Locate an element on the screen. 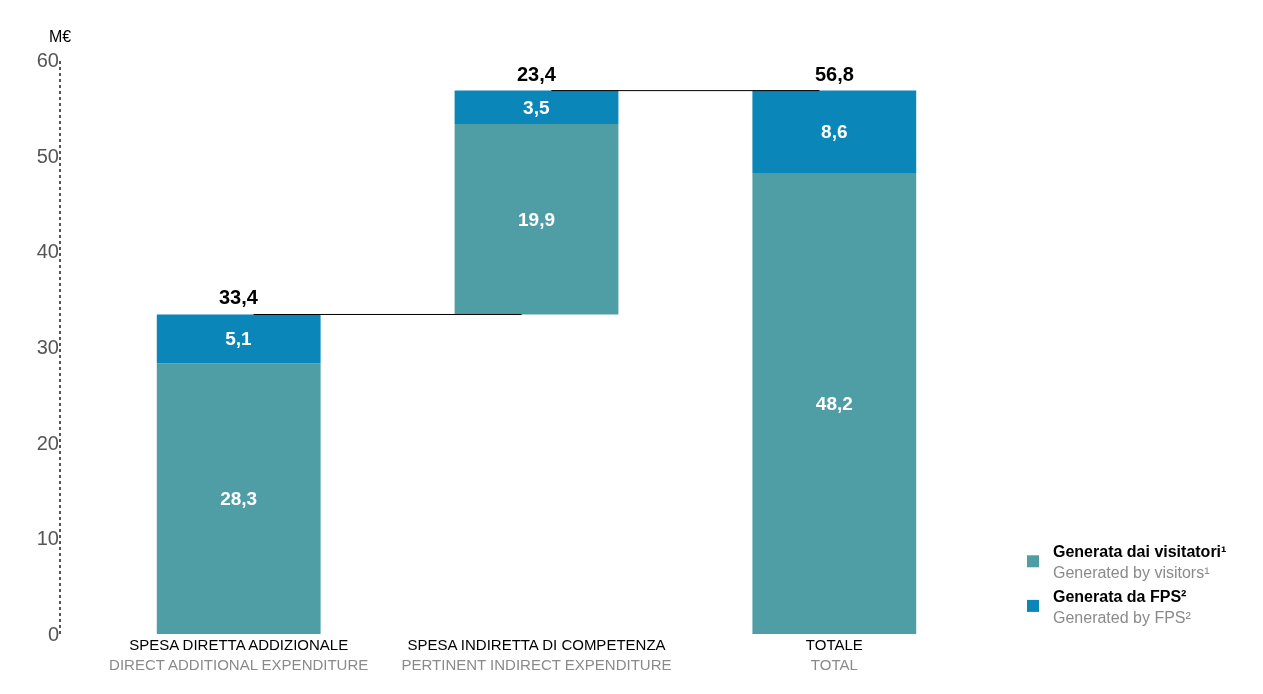  legend-label: Generata da FPS² Generated by FPS² is located at coordinates (1122, 606).